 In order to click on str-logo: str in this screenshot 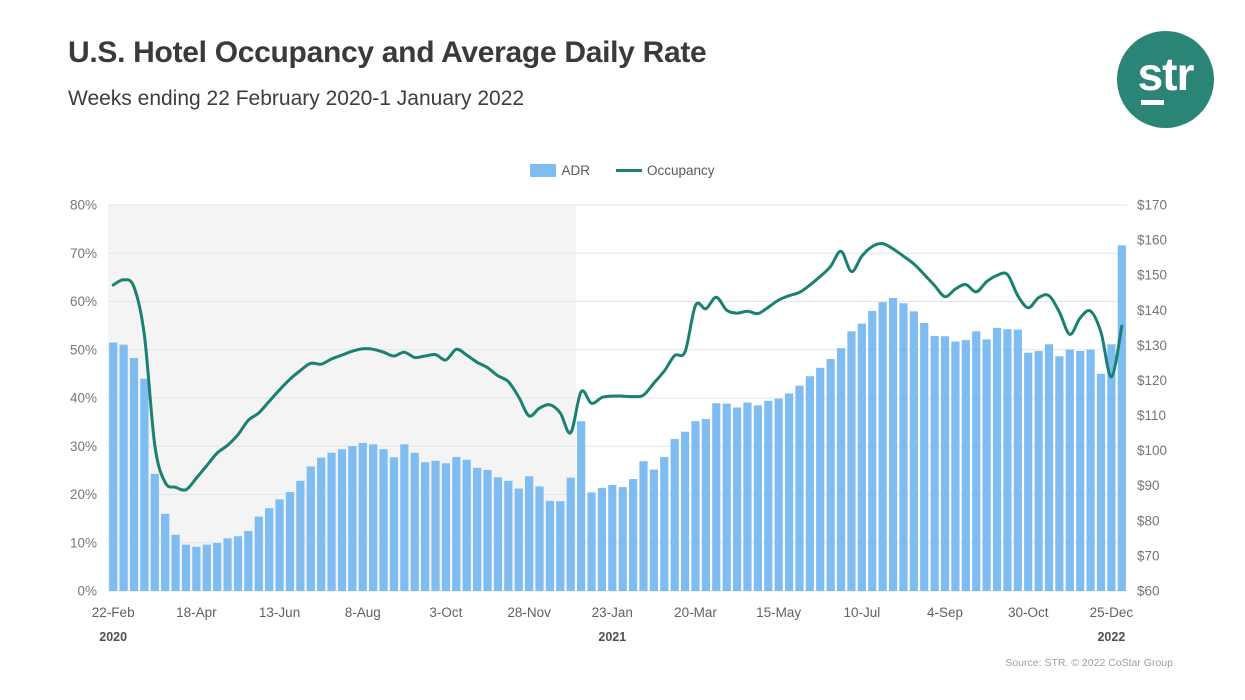, I will do `click(1165, 79)`.